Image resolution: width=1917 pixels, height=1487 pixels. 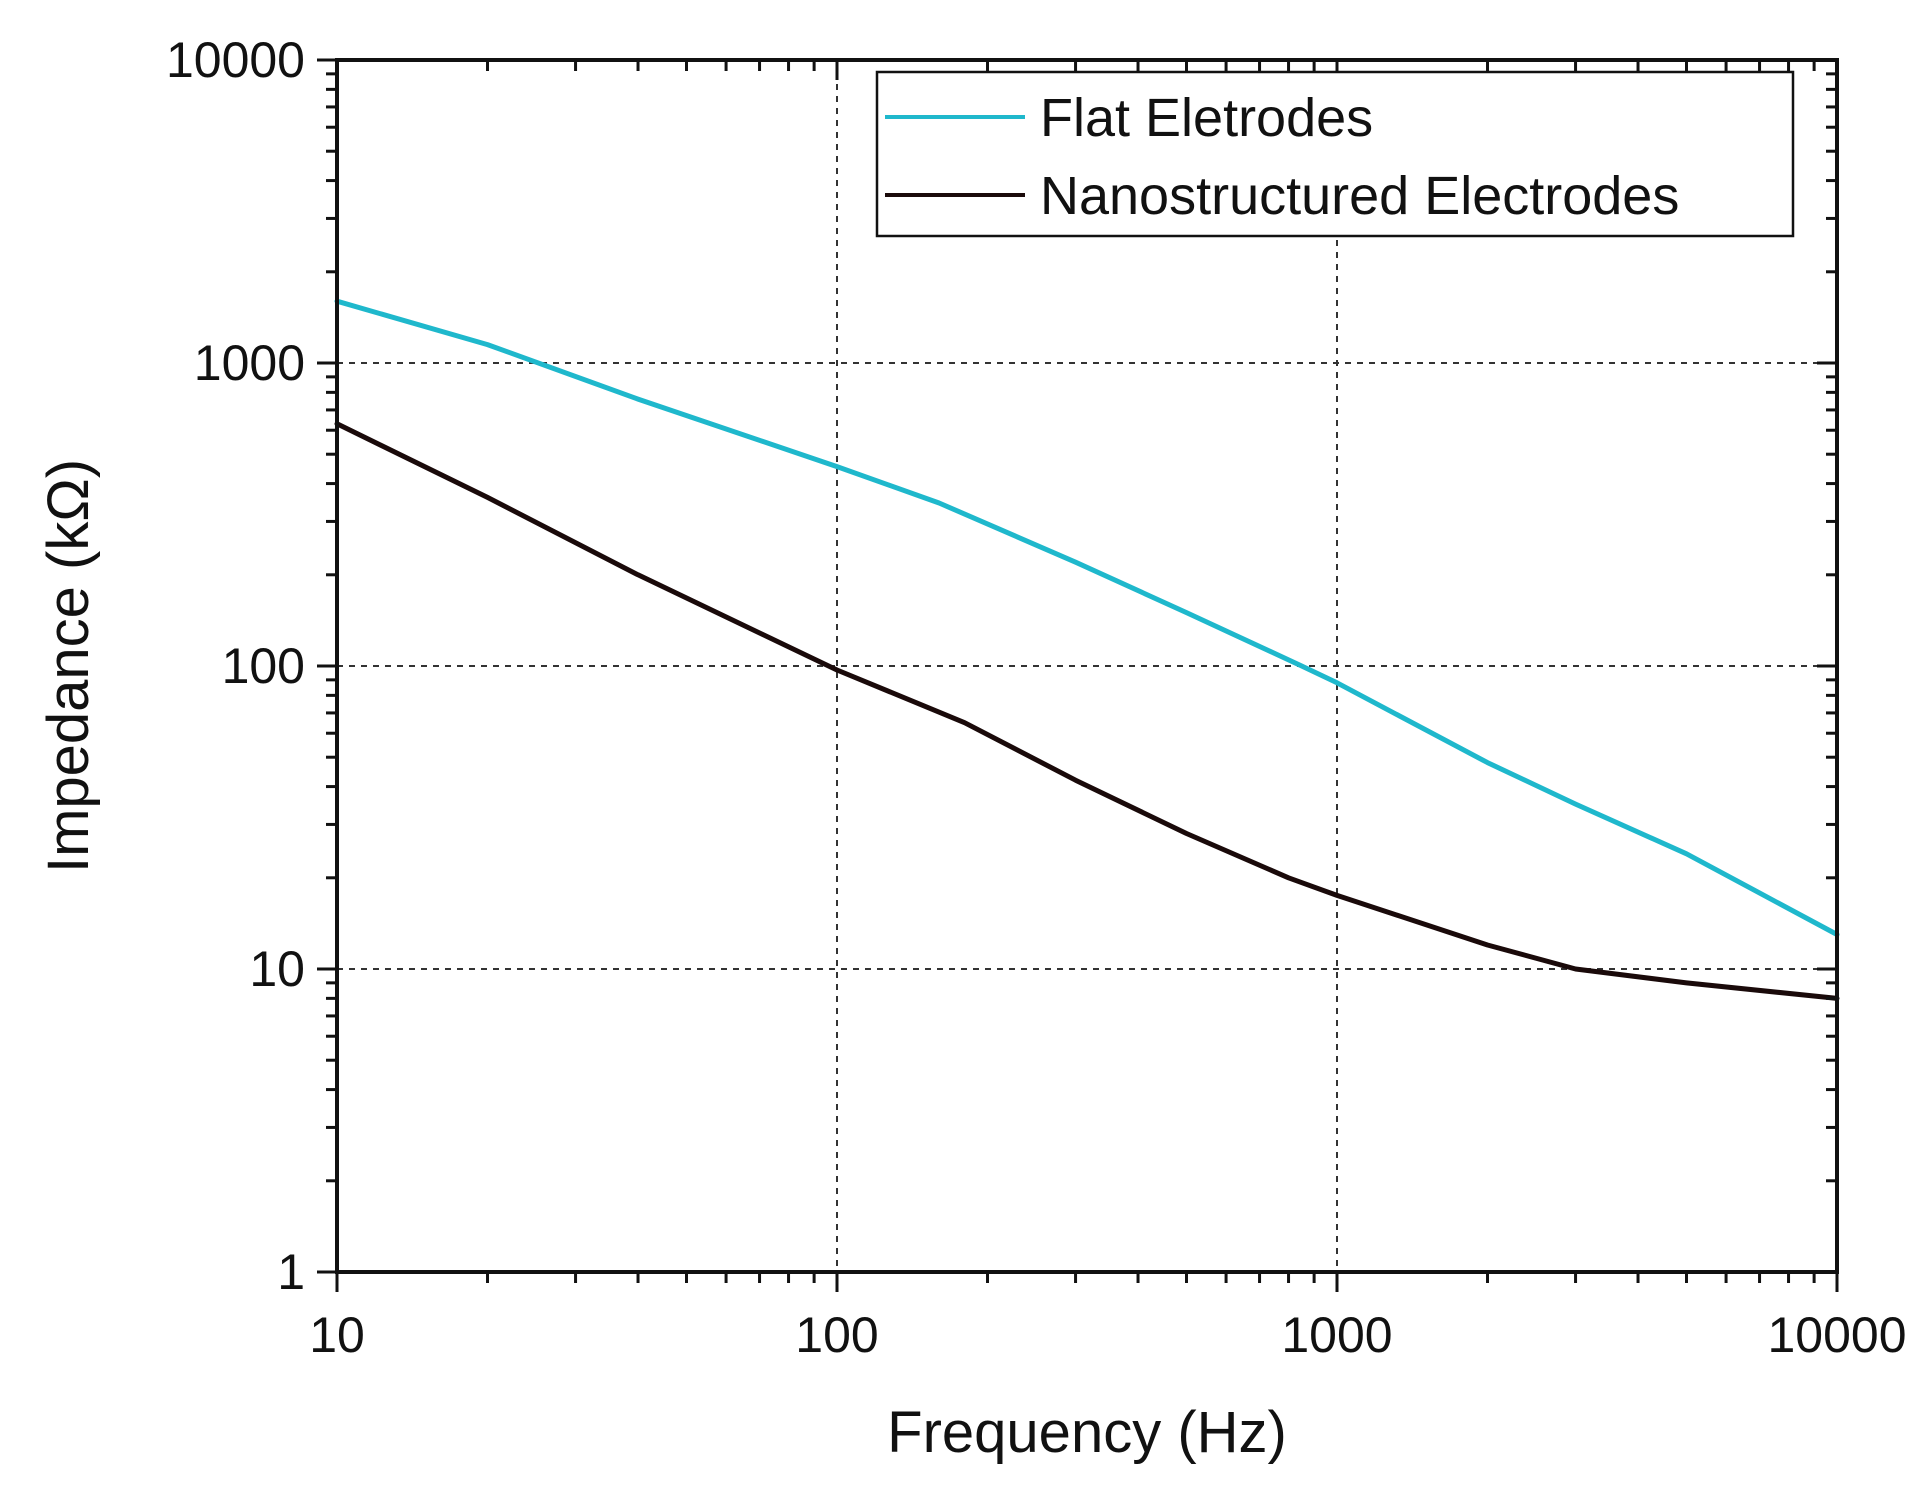 What do you see at coordinates (277, 969) in the screenshot?
I see `y-tick-label: 10` at bounding box center [277, 969].